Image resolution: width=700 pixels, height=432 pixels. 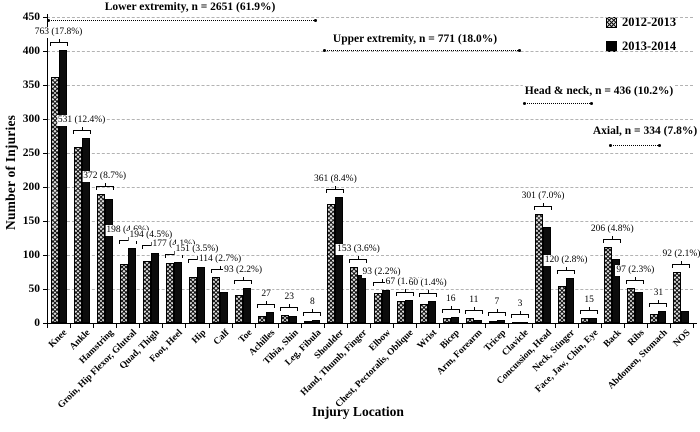 I want to click on region-label-2: Head & neck, n = 436 (10.2%), so click(x=599, y=91).